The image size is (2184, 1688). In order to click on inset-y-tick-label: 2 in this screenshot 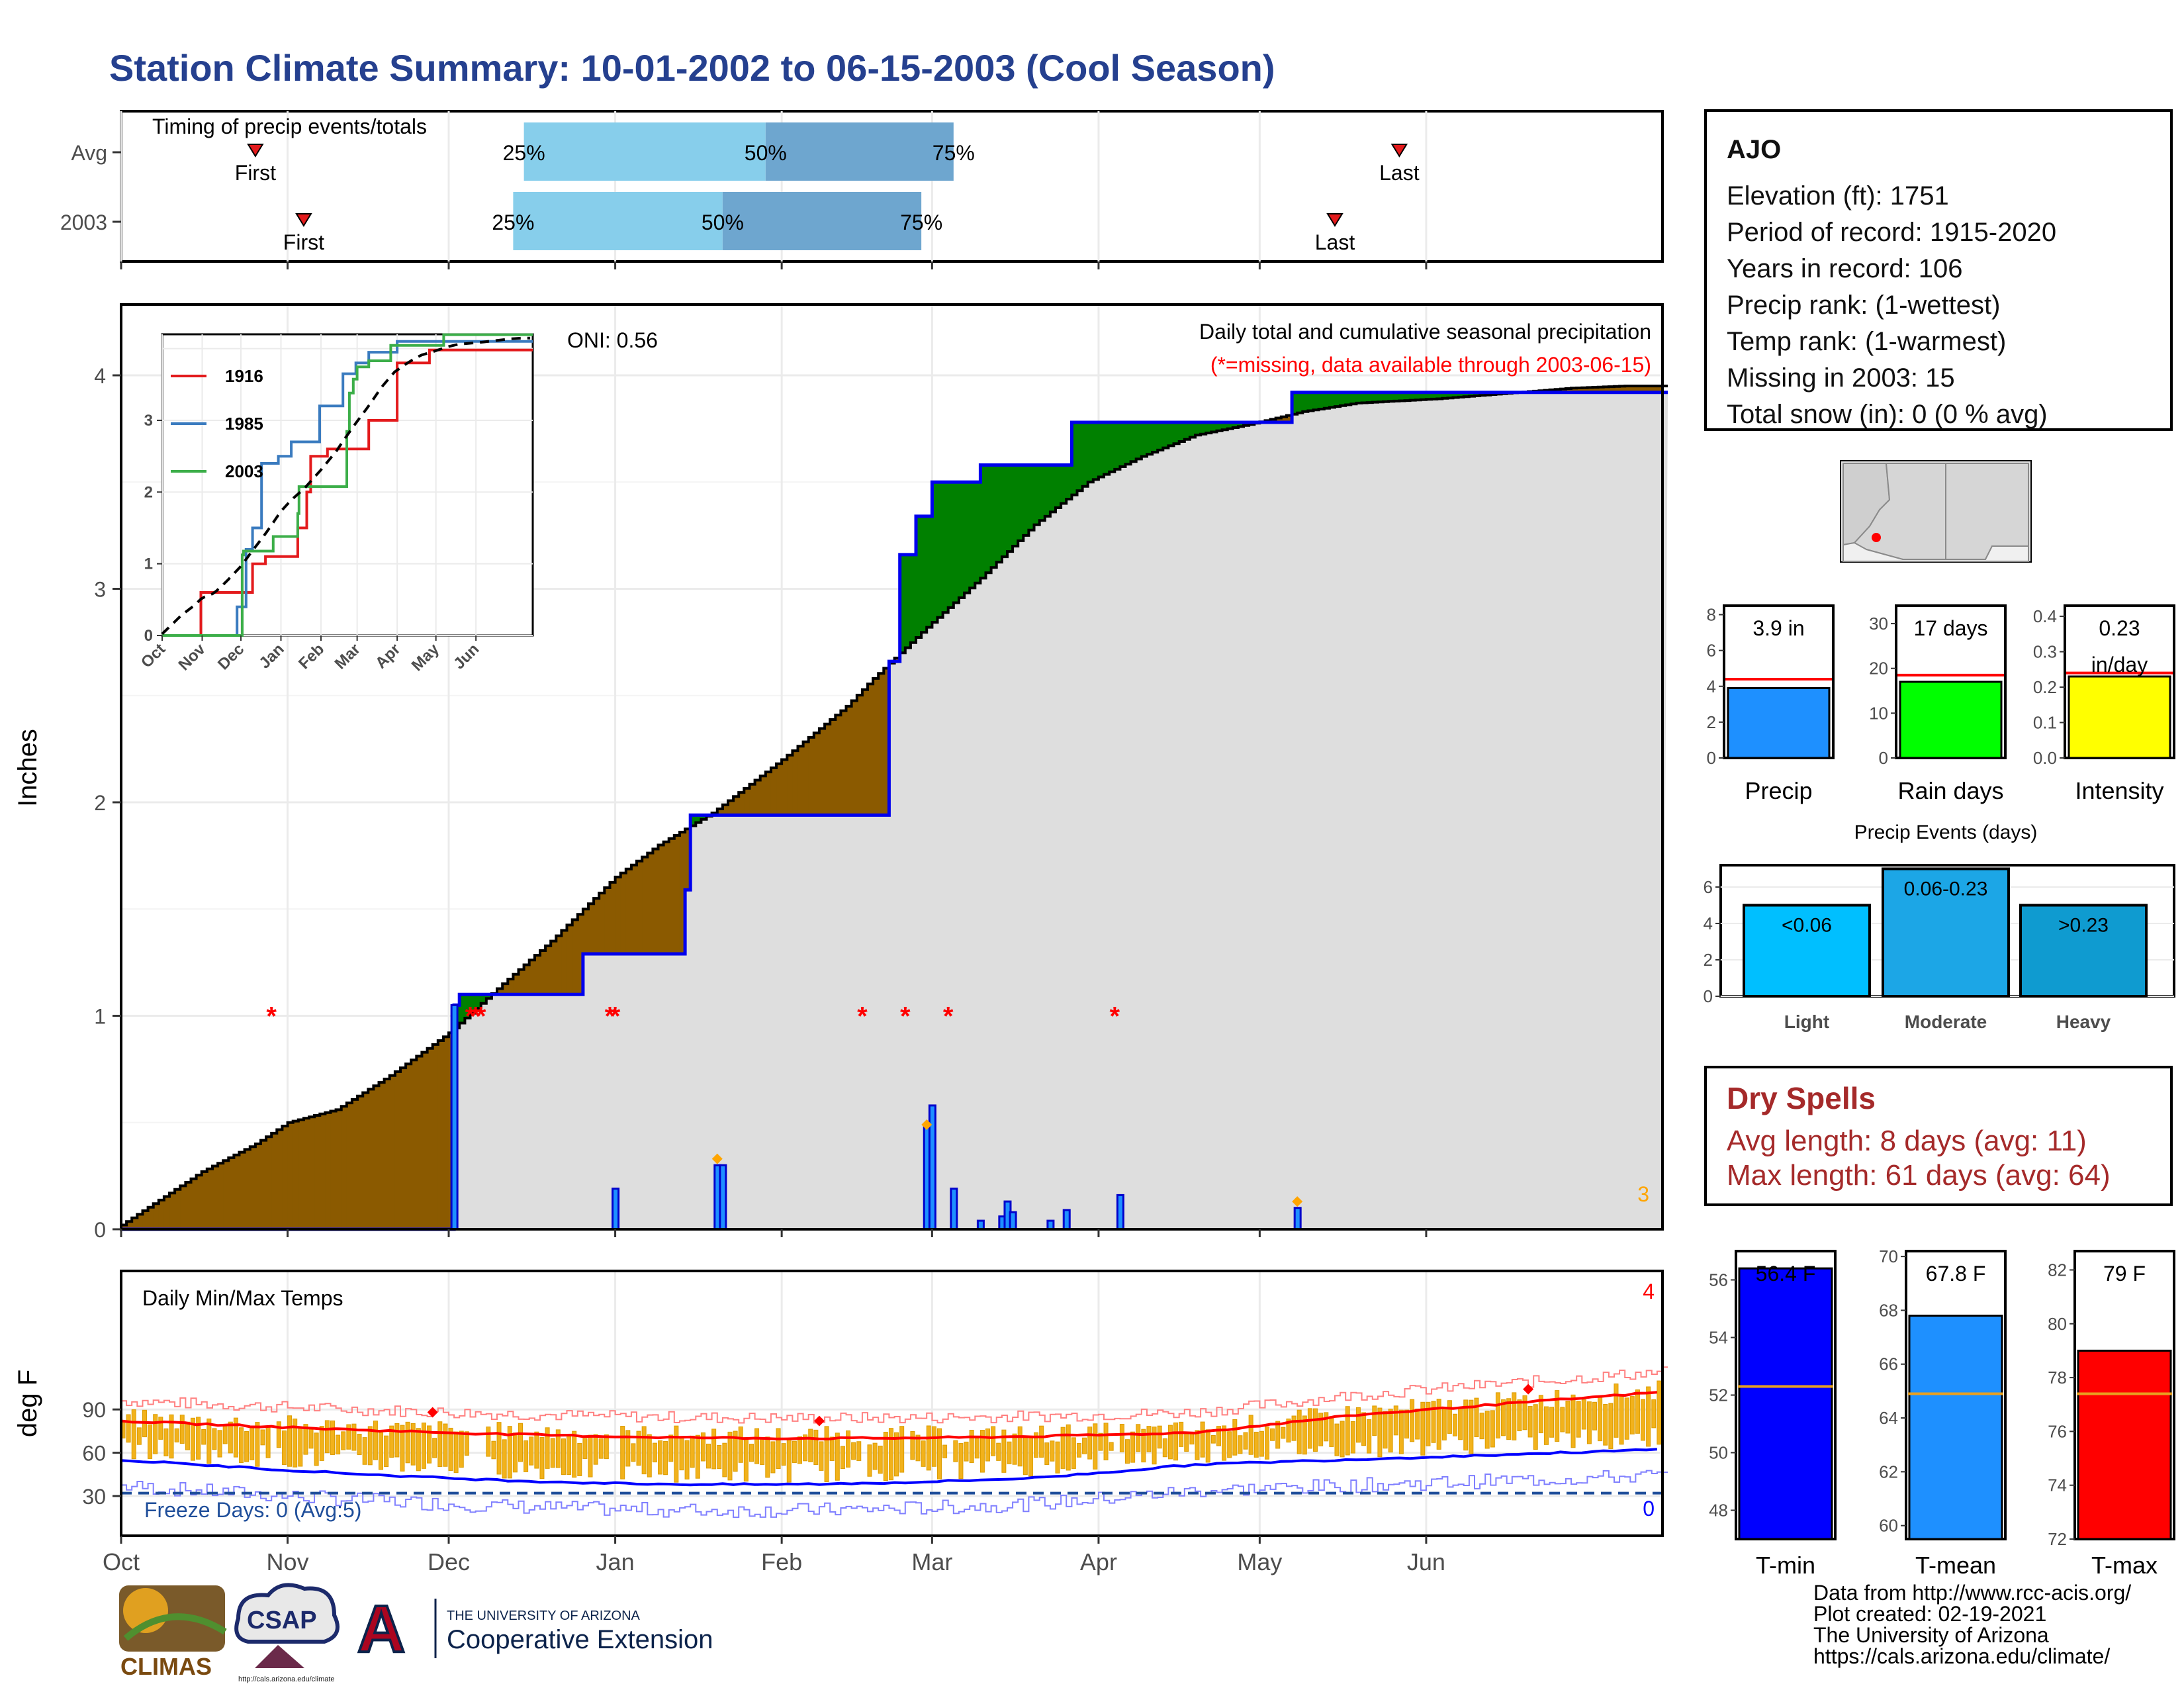, I will do `click(148, 492)`.